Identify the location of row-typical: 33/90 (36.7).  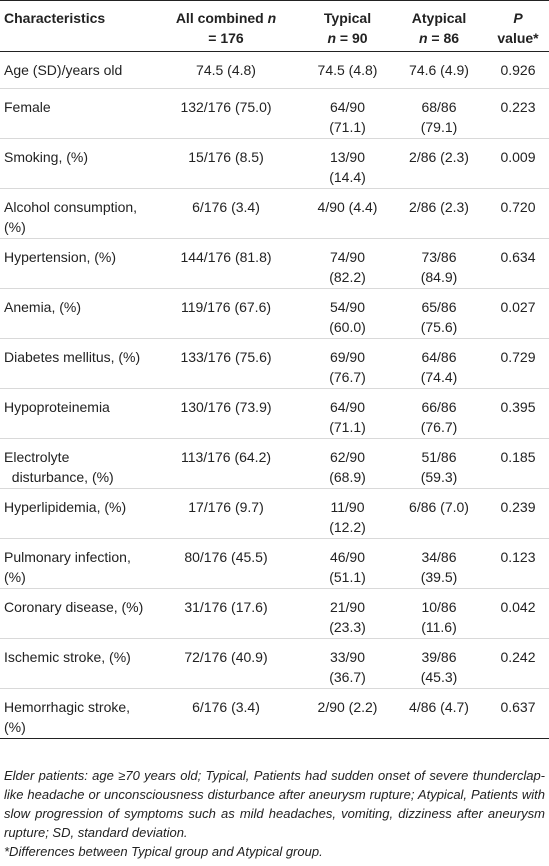
(347, 663).